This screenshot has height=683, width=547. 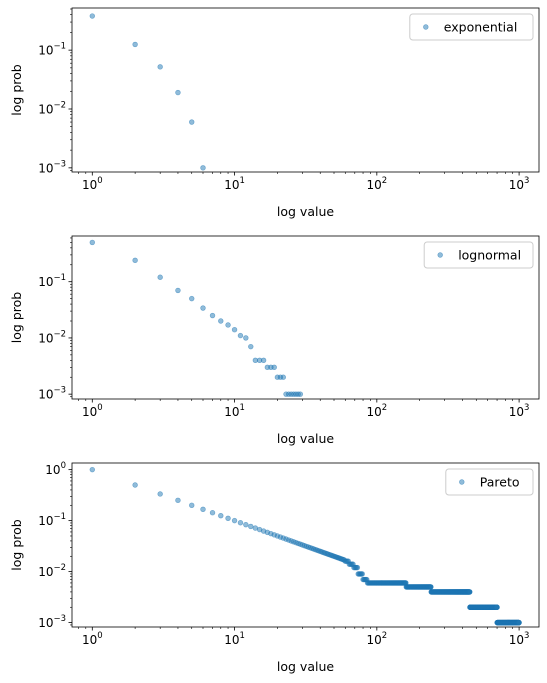 What do you see at coordinates (481, 27) in the screenshot?
I see `legend-label: exponential` at bounding box center [481, 27].